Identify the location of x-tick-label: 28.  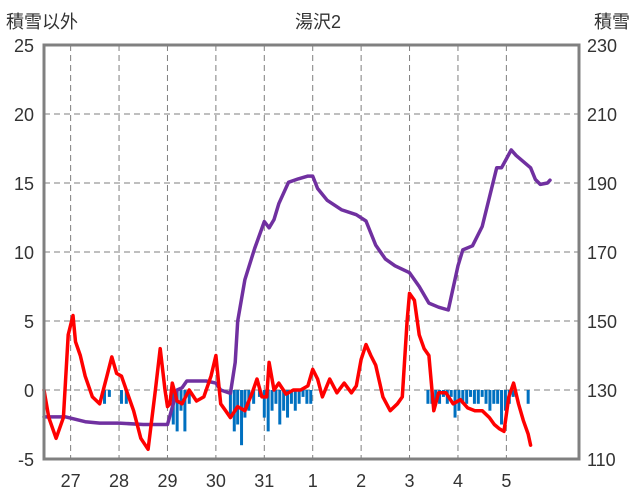
(119, 481).